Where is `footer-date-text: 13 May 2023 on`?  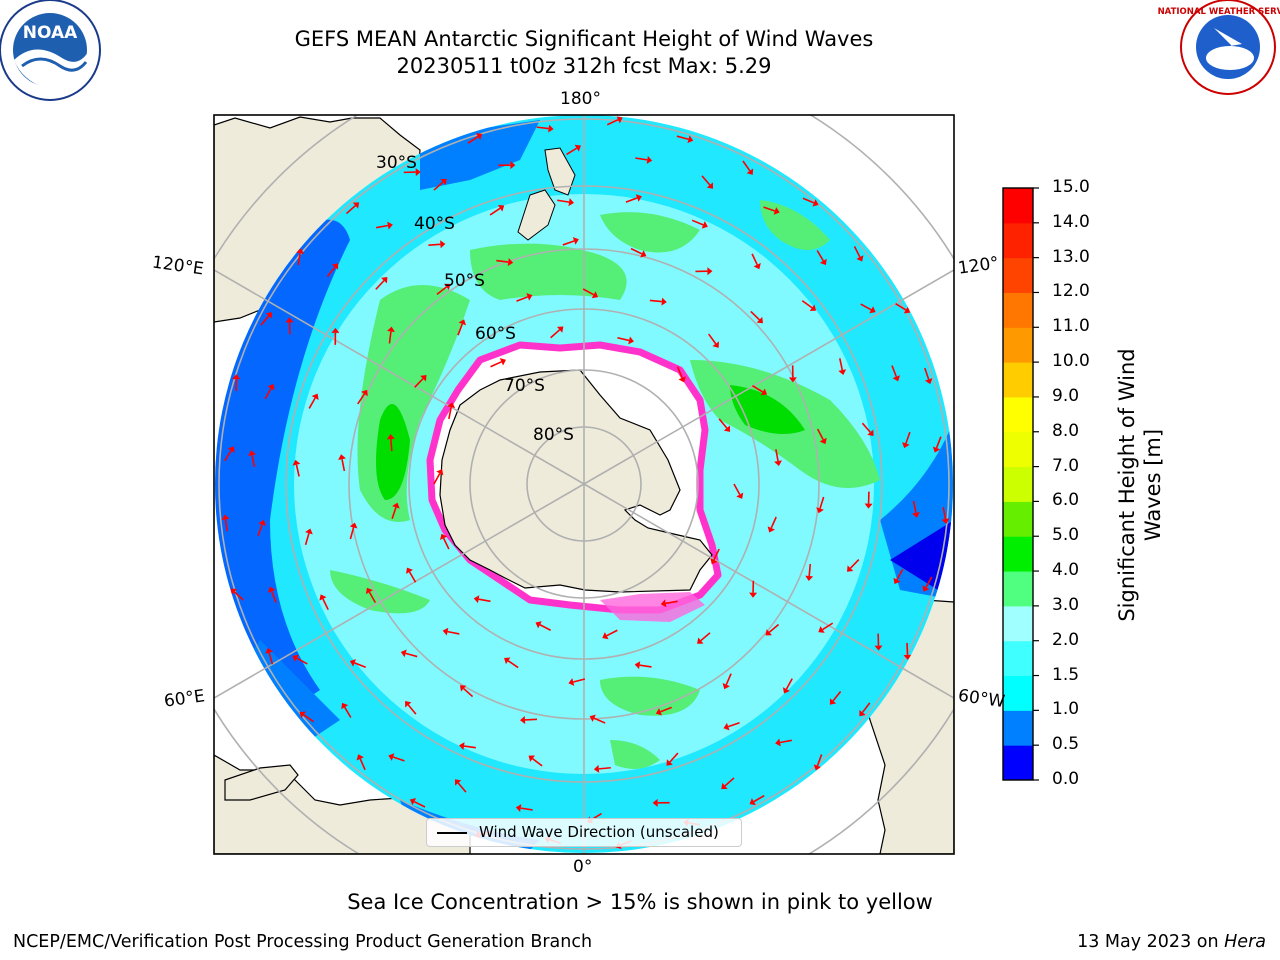
footer-date-text: 13 May 2023 on is located at coordinates (1151, 942).